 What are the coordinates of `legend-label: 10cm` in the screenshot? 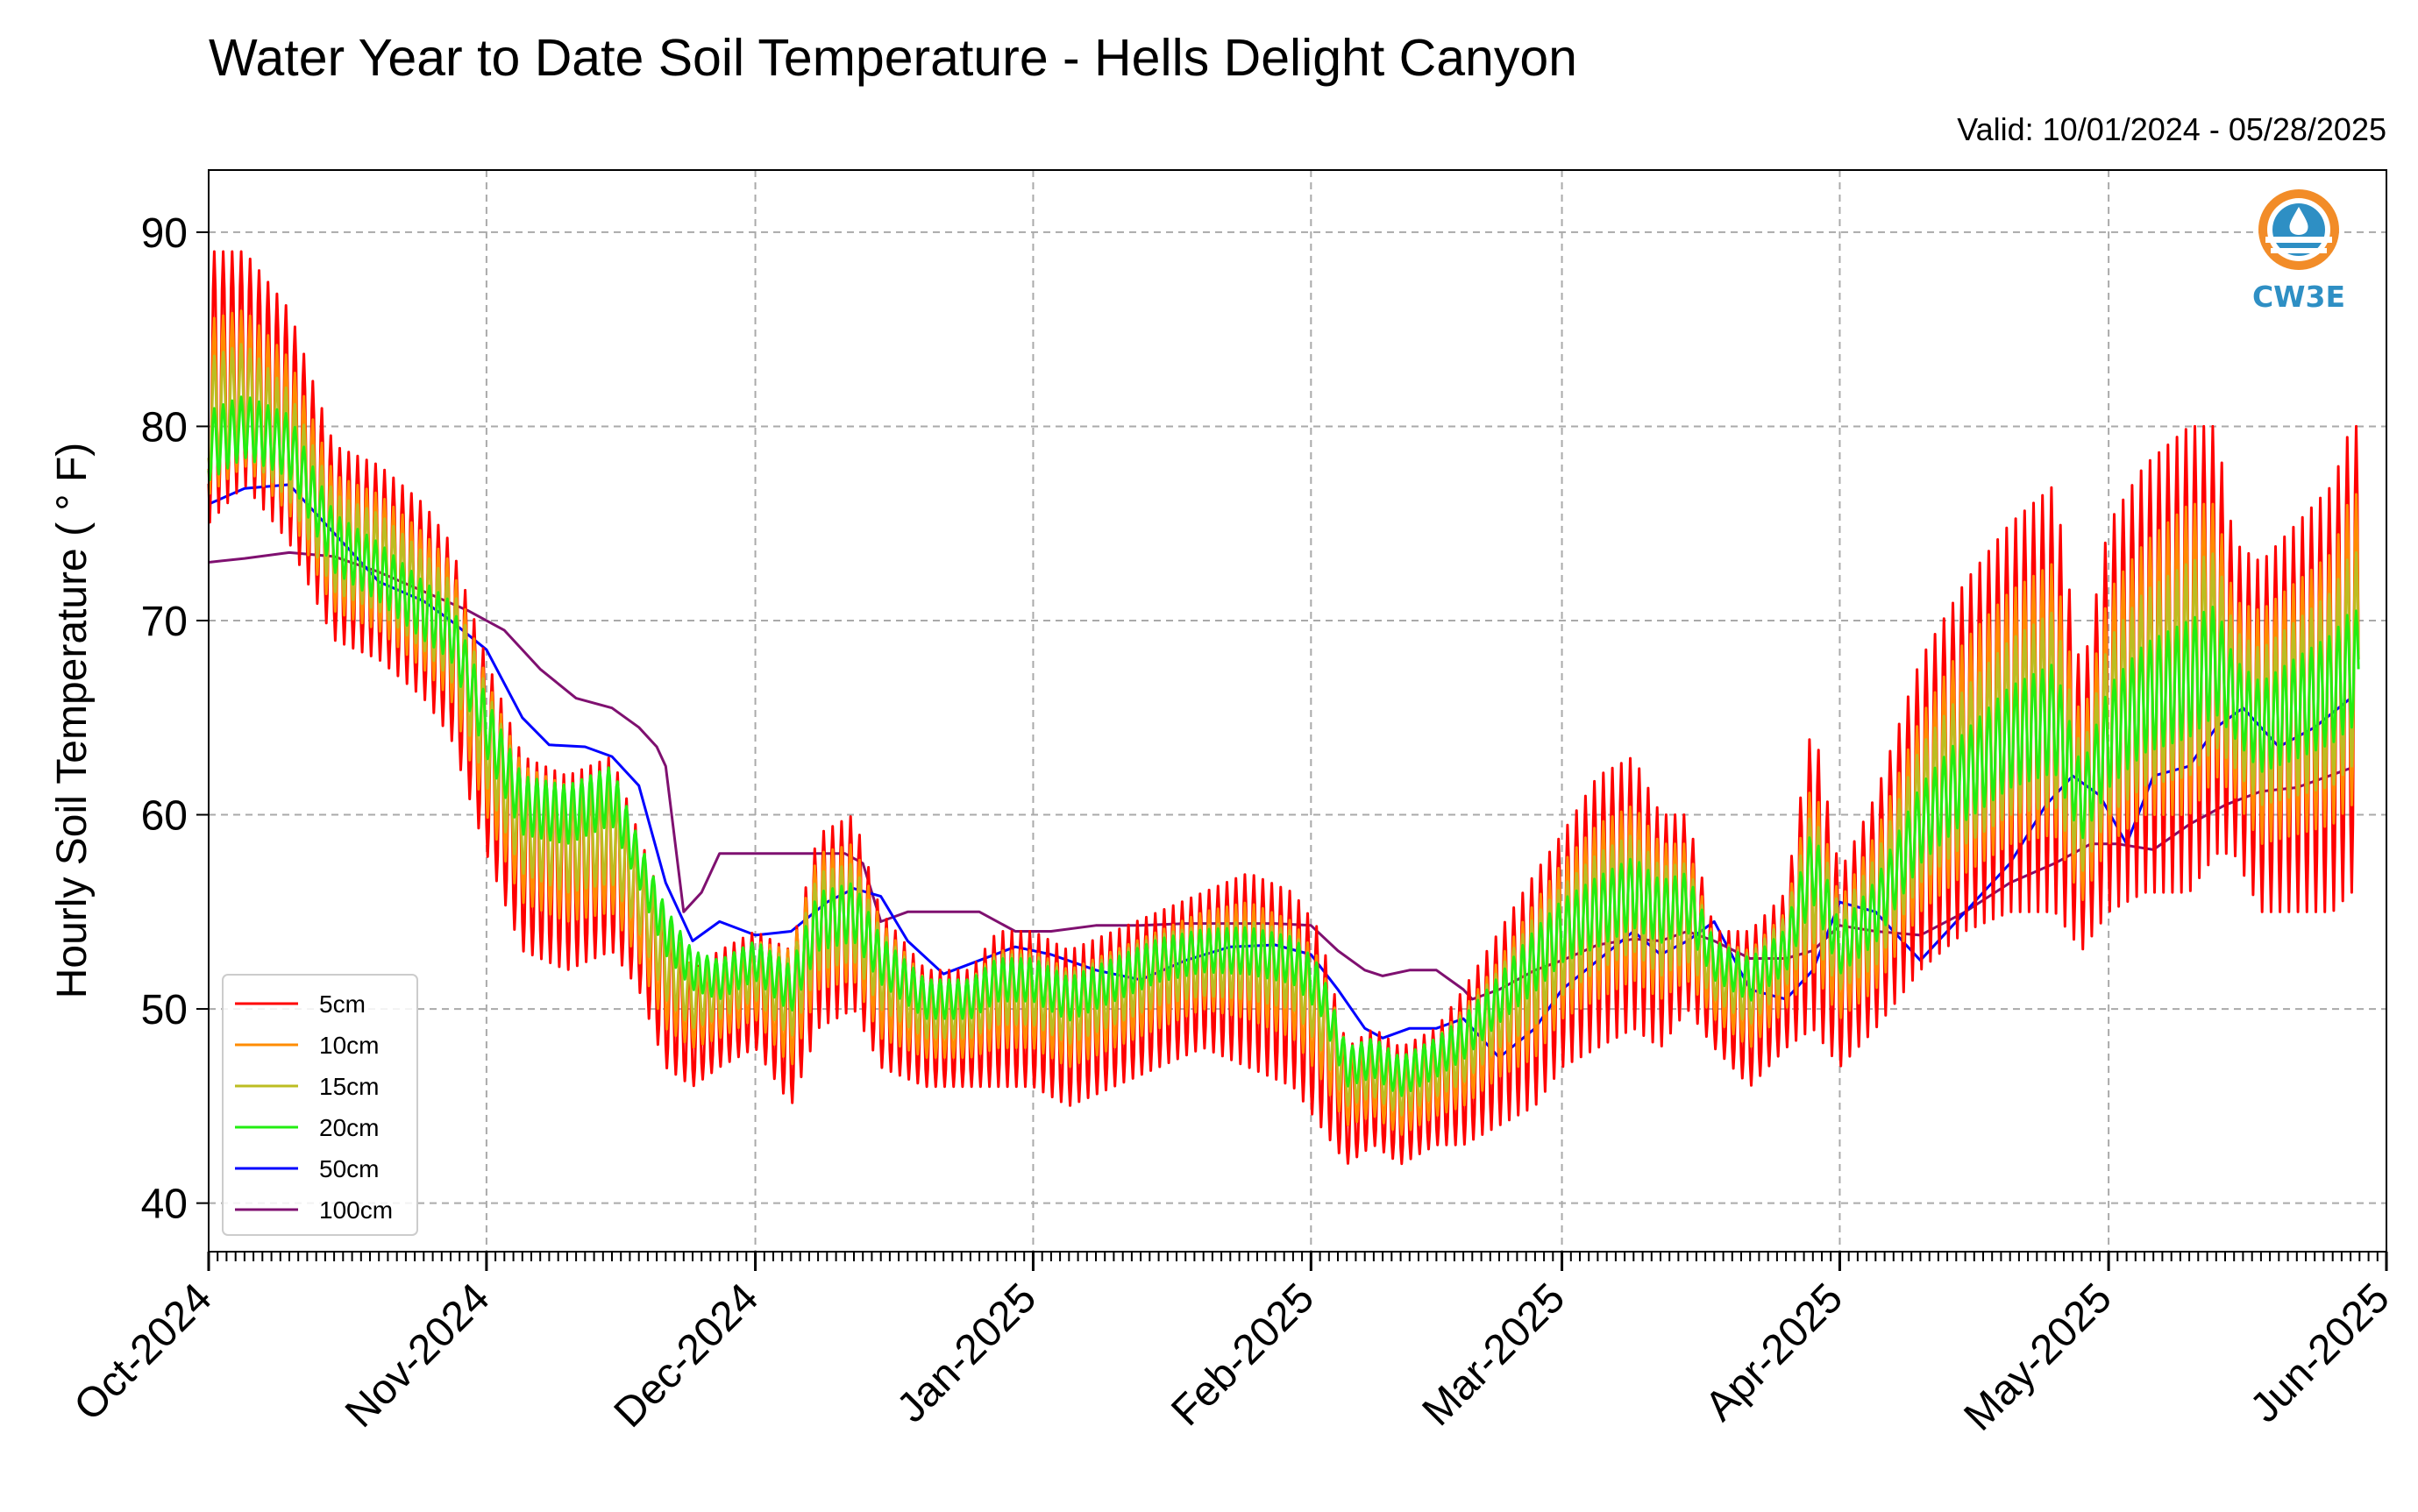 It's located at (349, 1045).